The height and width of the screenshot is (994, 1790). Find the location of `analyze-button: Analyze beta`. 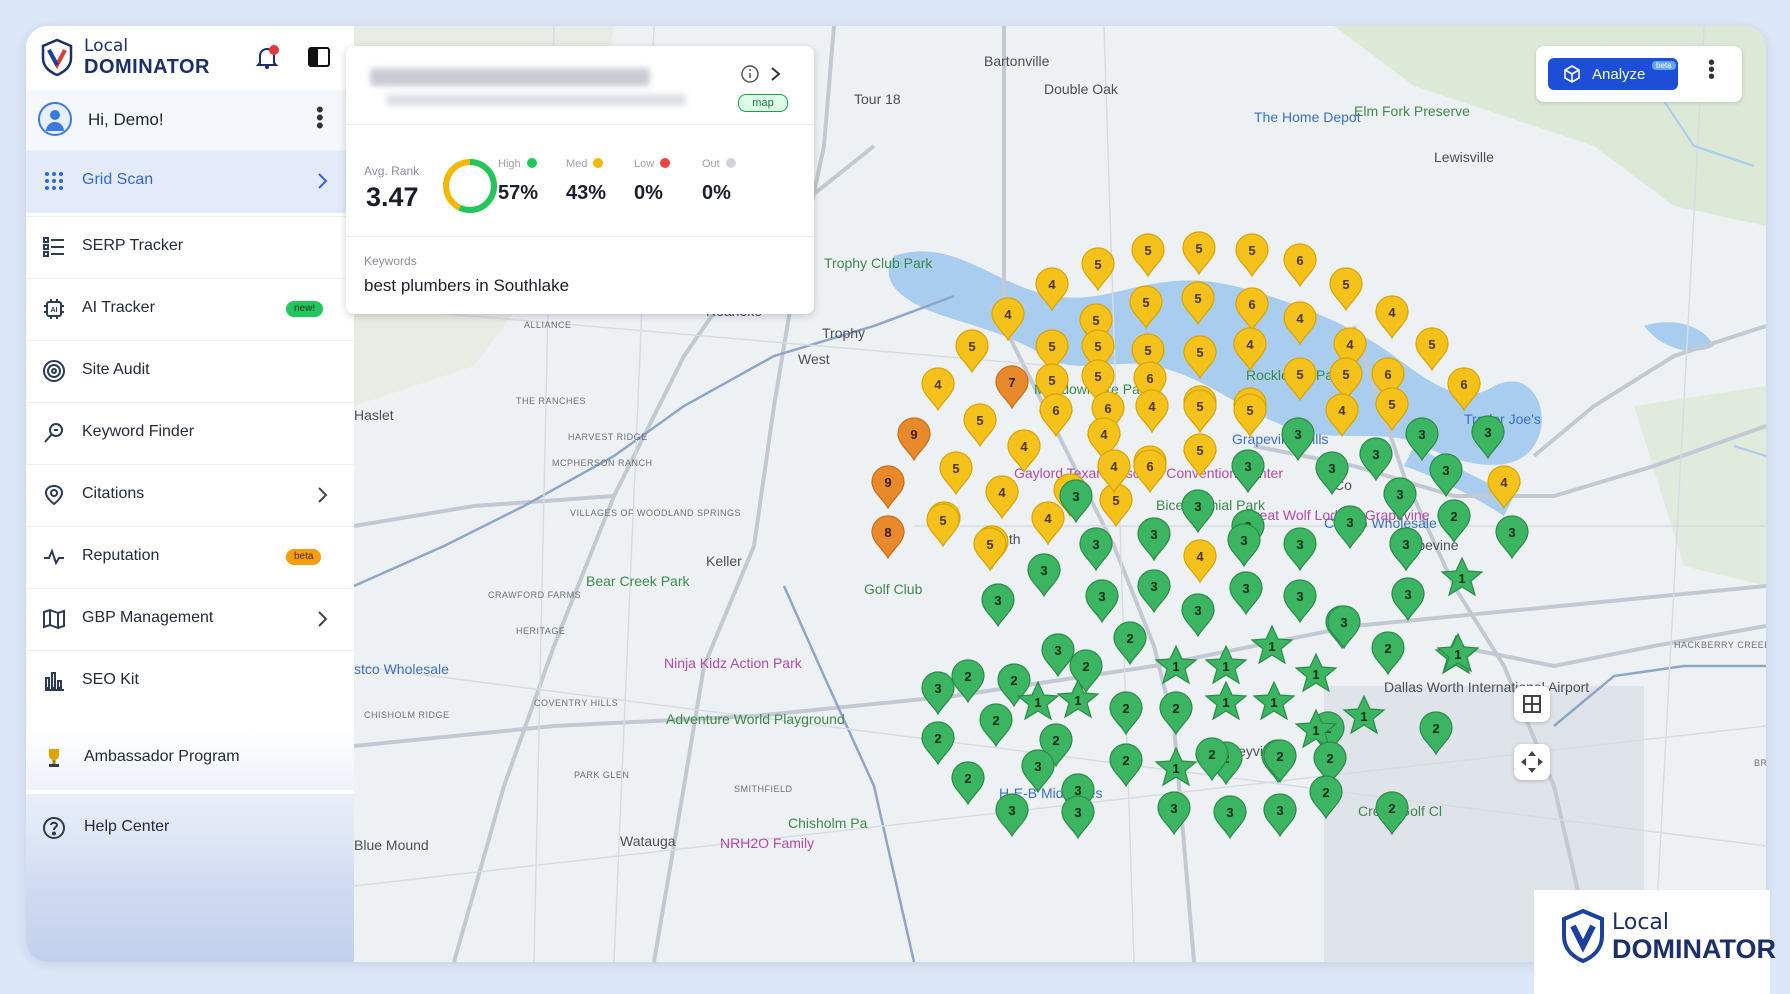

analyze-button: Analyze beta is located at coordinates (1613, 74).